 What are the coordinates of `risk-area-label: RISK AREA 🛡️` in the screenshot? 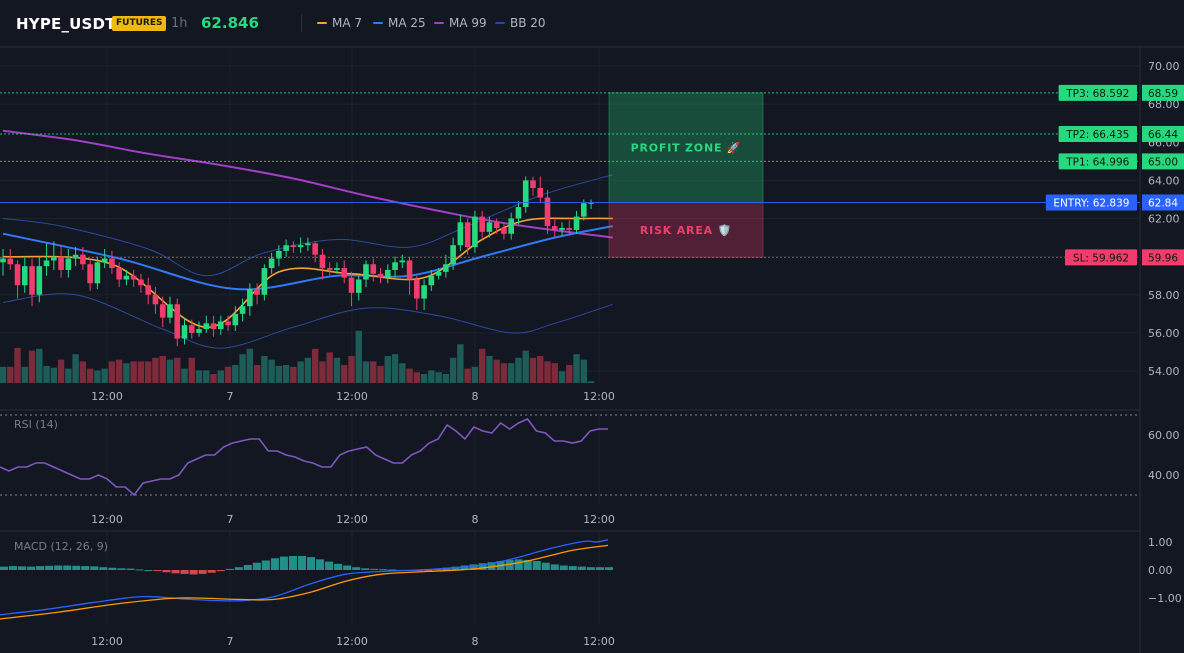 It's located at (686, 230).